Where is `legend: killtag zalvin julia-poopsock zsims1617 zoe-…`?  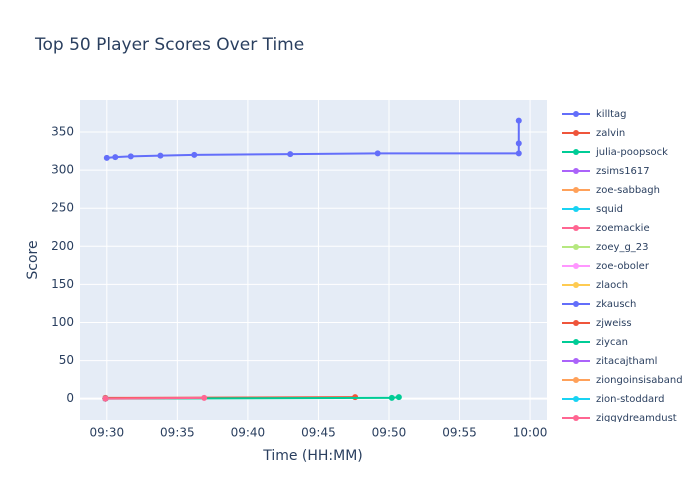 legend: killtag zalvin julia-poopsock zsims1617 zoe-… is located at coordinates (622, 266).